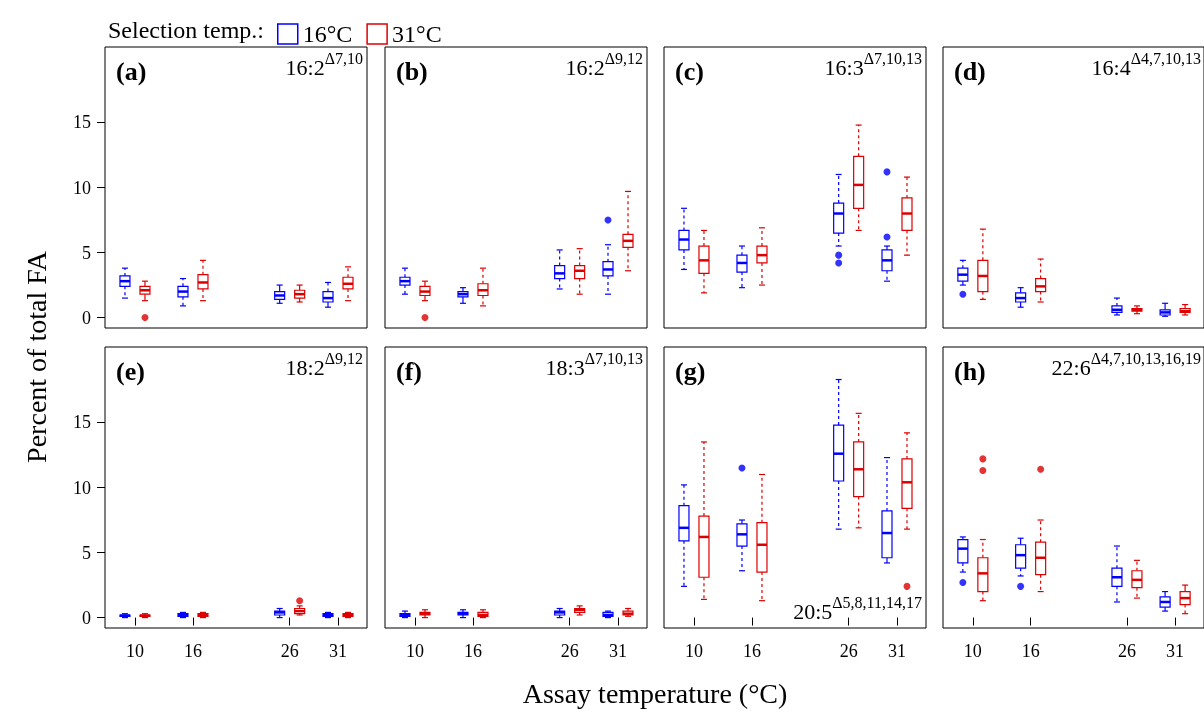 The width and height of the screenshot is (1204, 714). I want to click on chart-title: (a), so click(131, 71).